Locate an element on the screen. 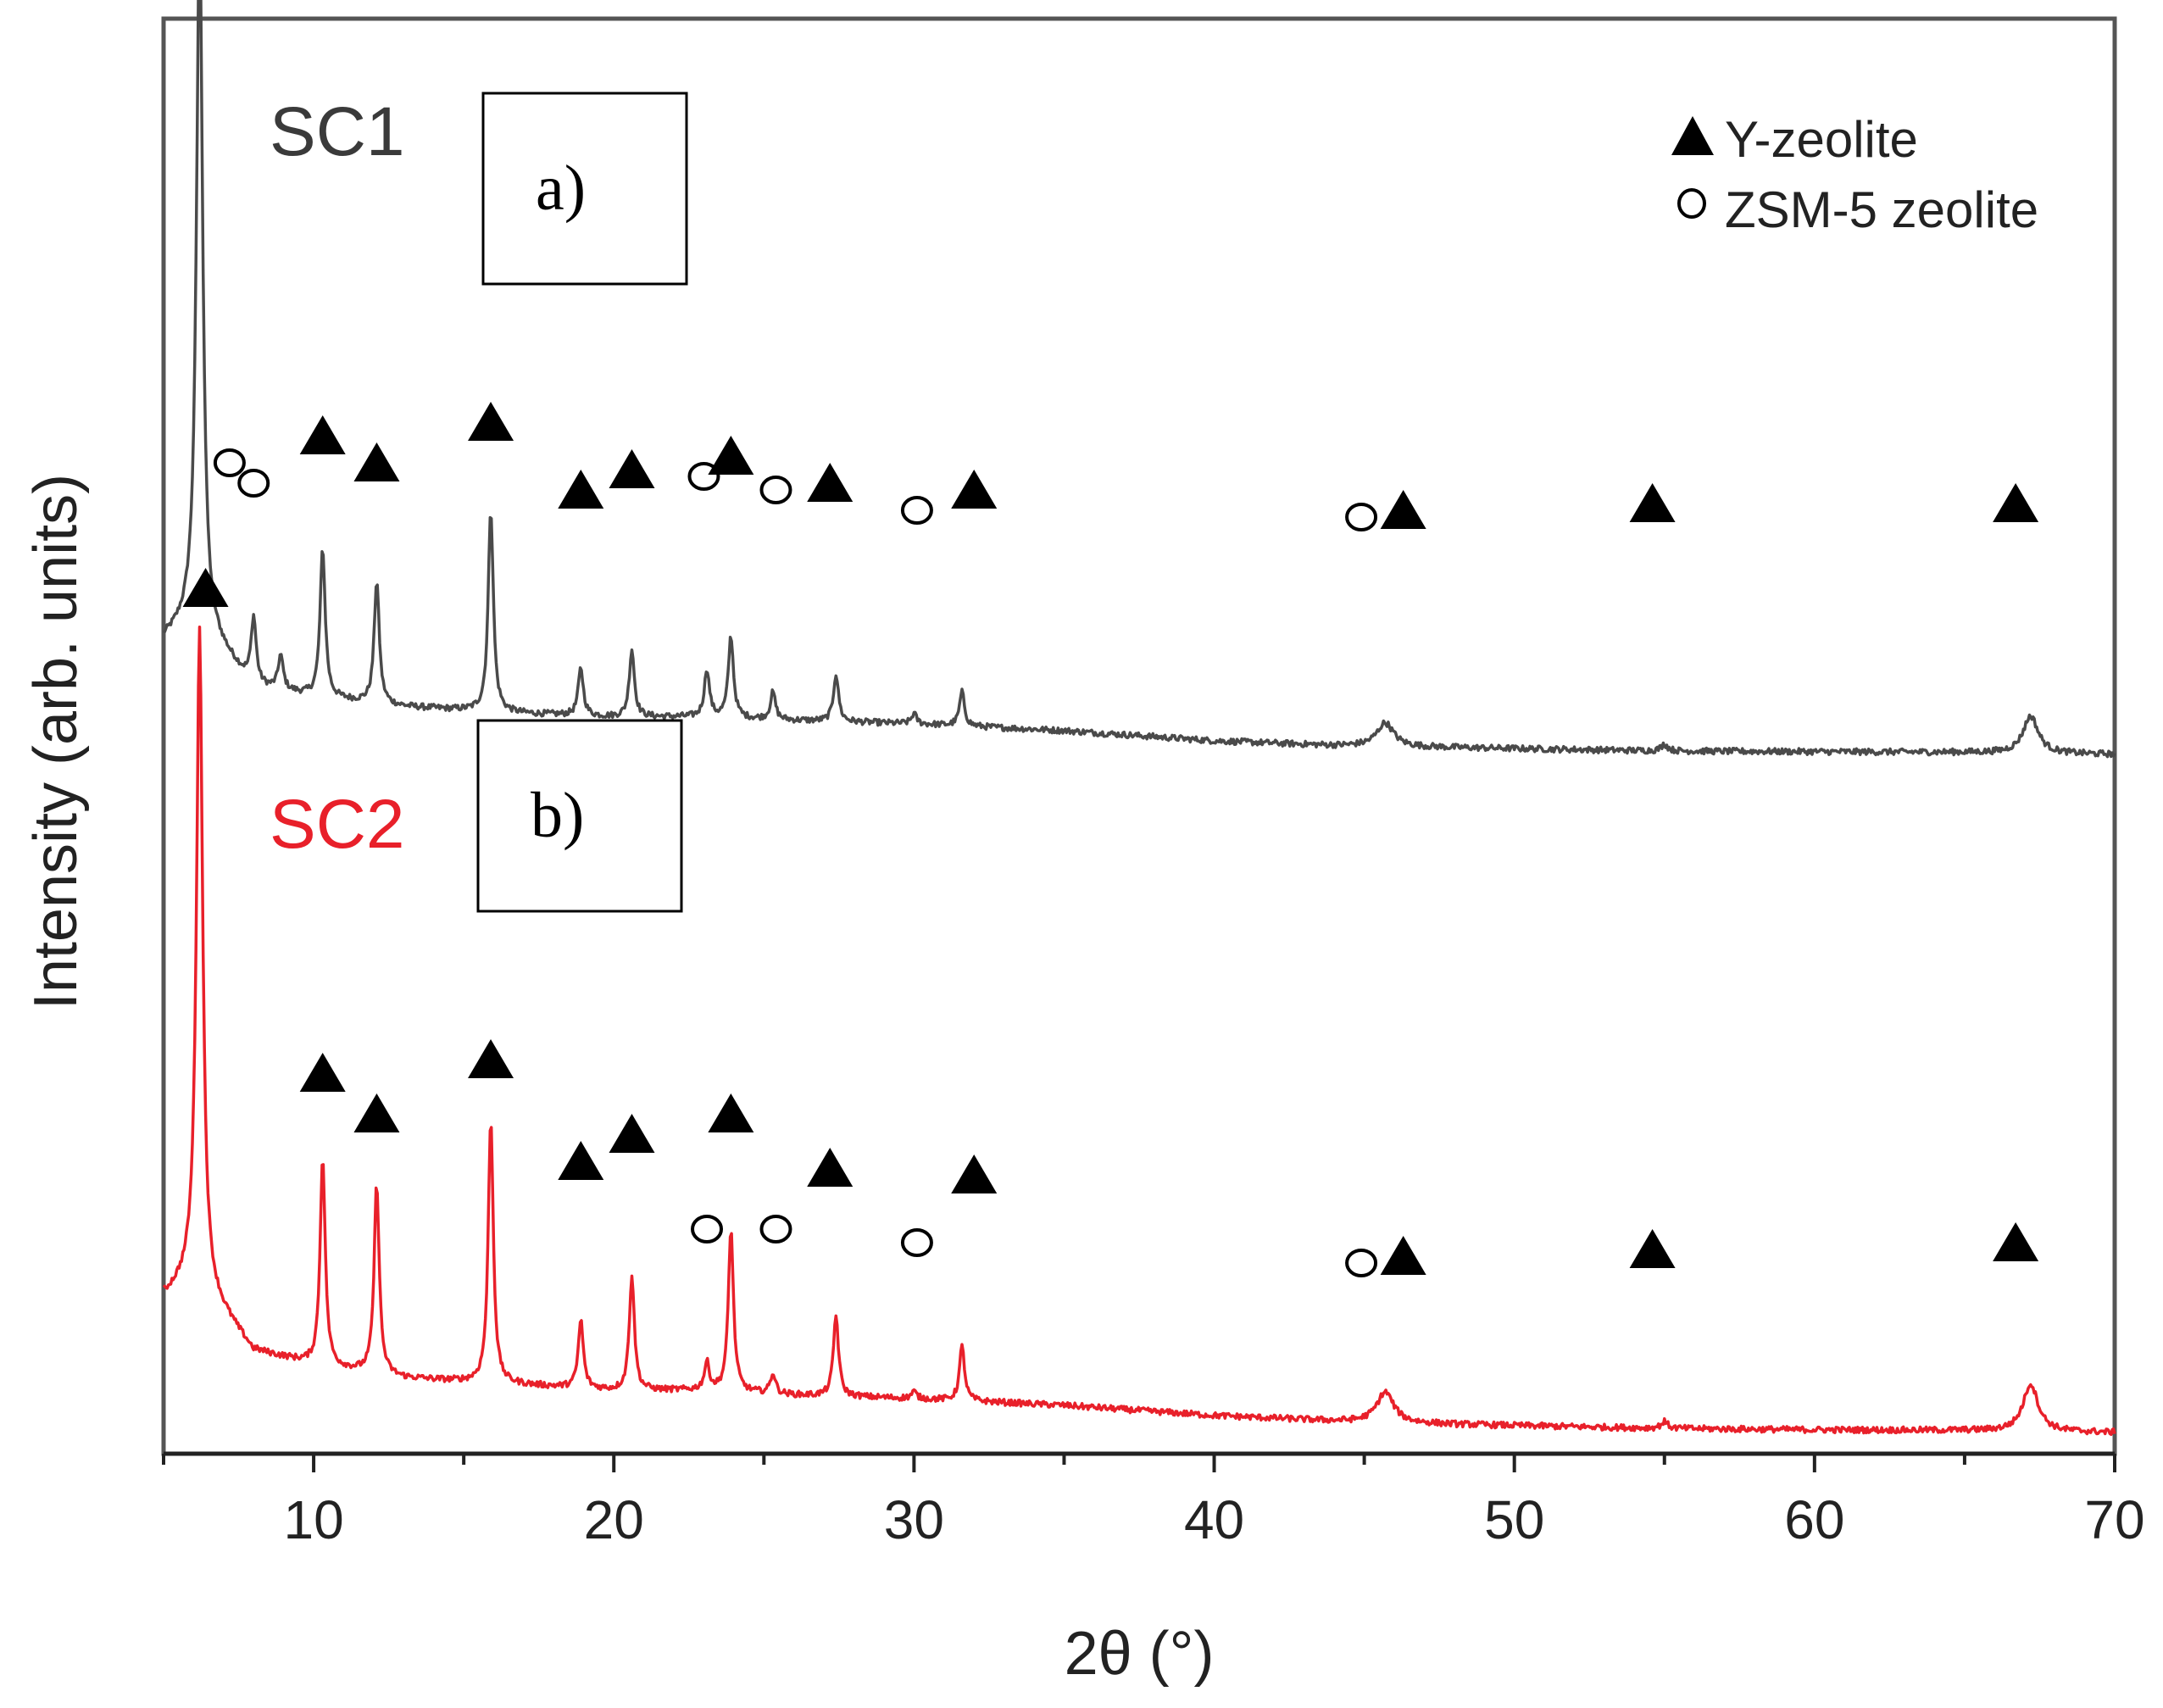 The height and width of the screenshot is (1708, 2163). panel-box-a is located at coordinates (584, 189).